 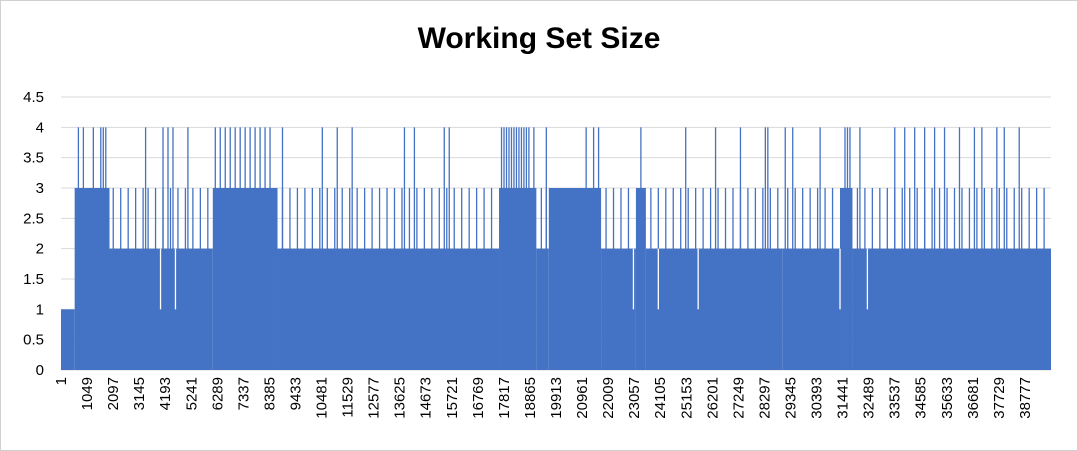 What do you see at coordinates (712, 398) in the screenshot?
I see `x-tick-label-25: 26201` at bounding box center [712, 398].